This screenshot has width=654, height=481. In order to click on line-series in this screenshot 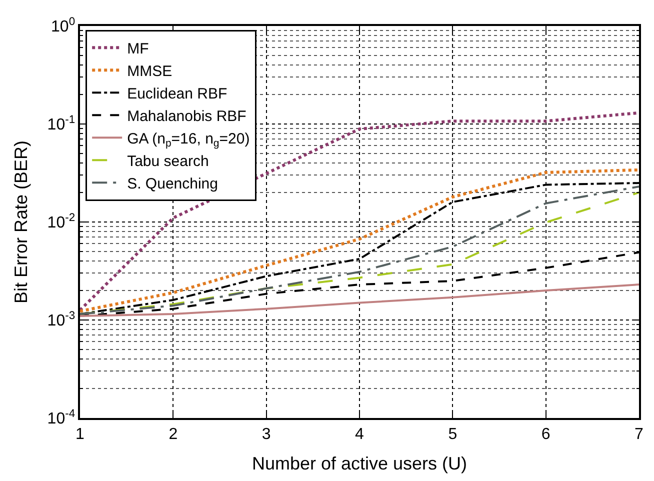, I will do `click(359, 300)`.